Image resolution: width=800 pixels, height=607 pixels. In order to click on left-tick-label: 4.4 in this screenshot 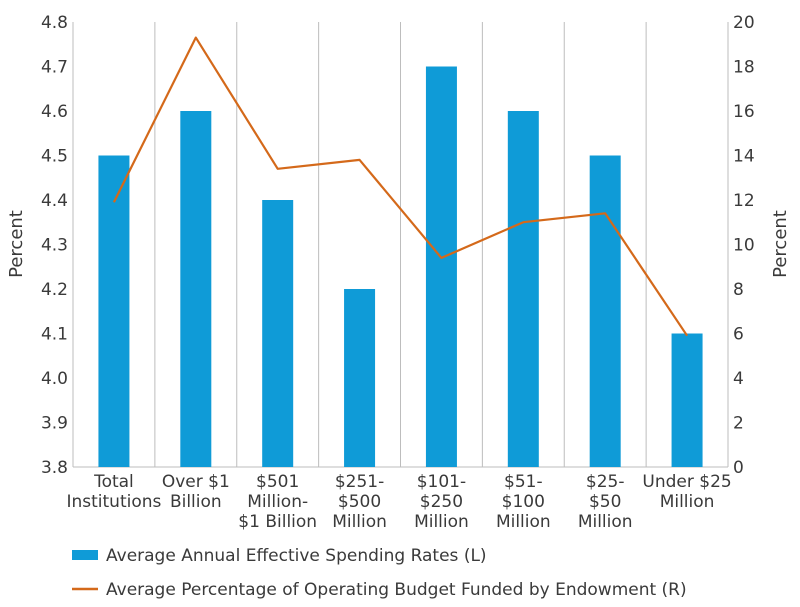, I will do `click(54, 201)`.